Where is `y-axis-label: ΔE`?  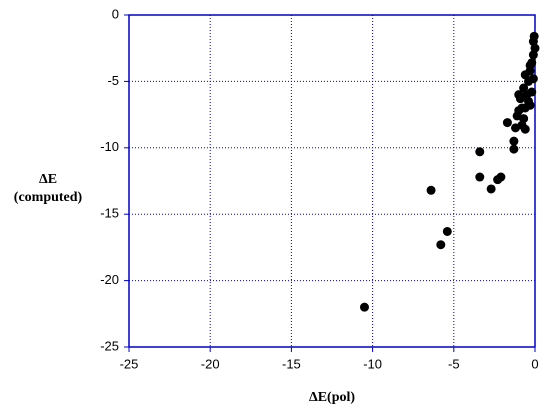
y-axis-label: ΔE is located at coordinates (48, 179).